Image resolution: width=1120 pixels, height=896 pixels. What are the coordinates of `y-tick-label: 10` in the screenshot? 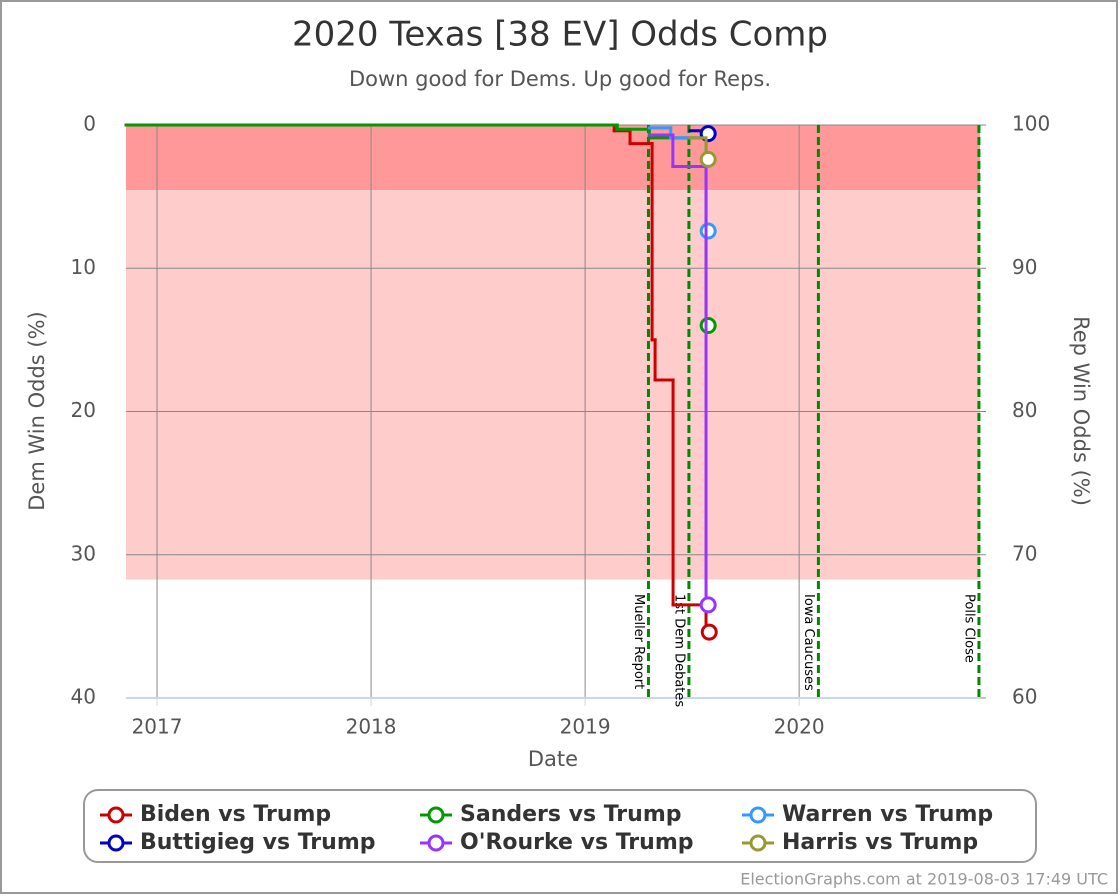 It's located at (83, 267).